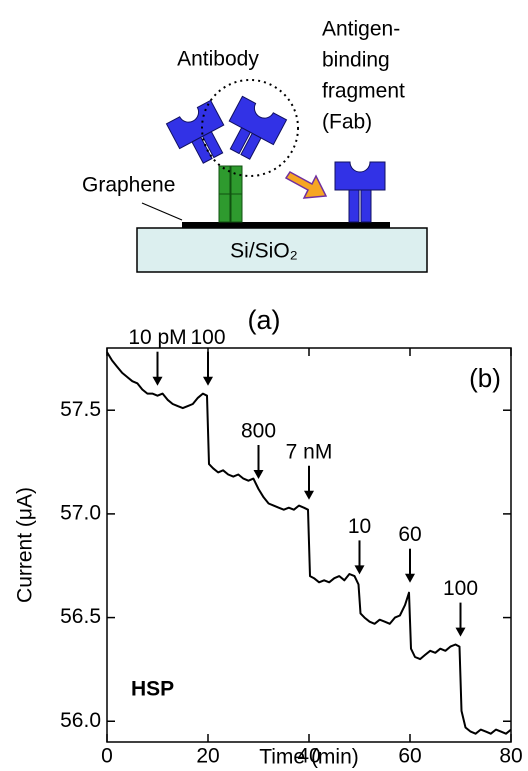  Describe the element at coordinates (80, 720) in the screenshot. I see `y-tick-label: 56.0` at that location.